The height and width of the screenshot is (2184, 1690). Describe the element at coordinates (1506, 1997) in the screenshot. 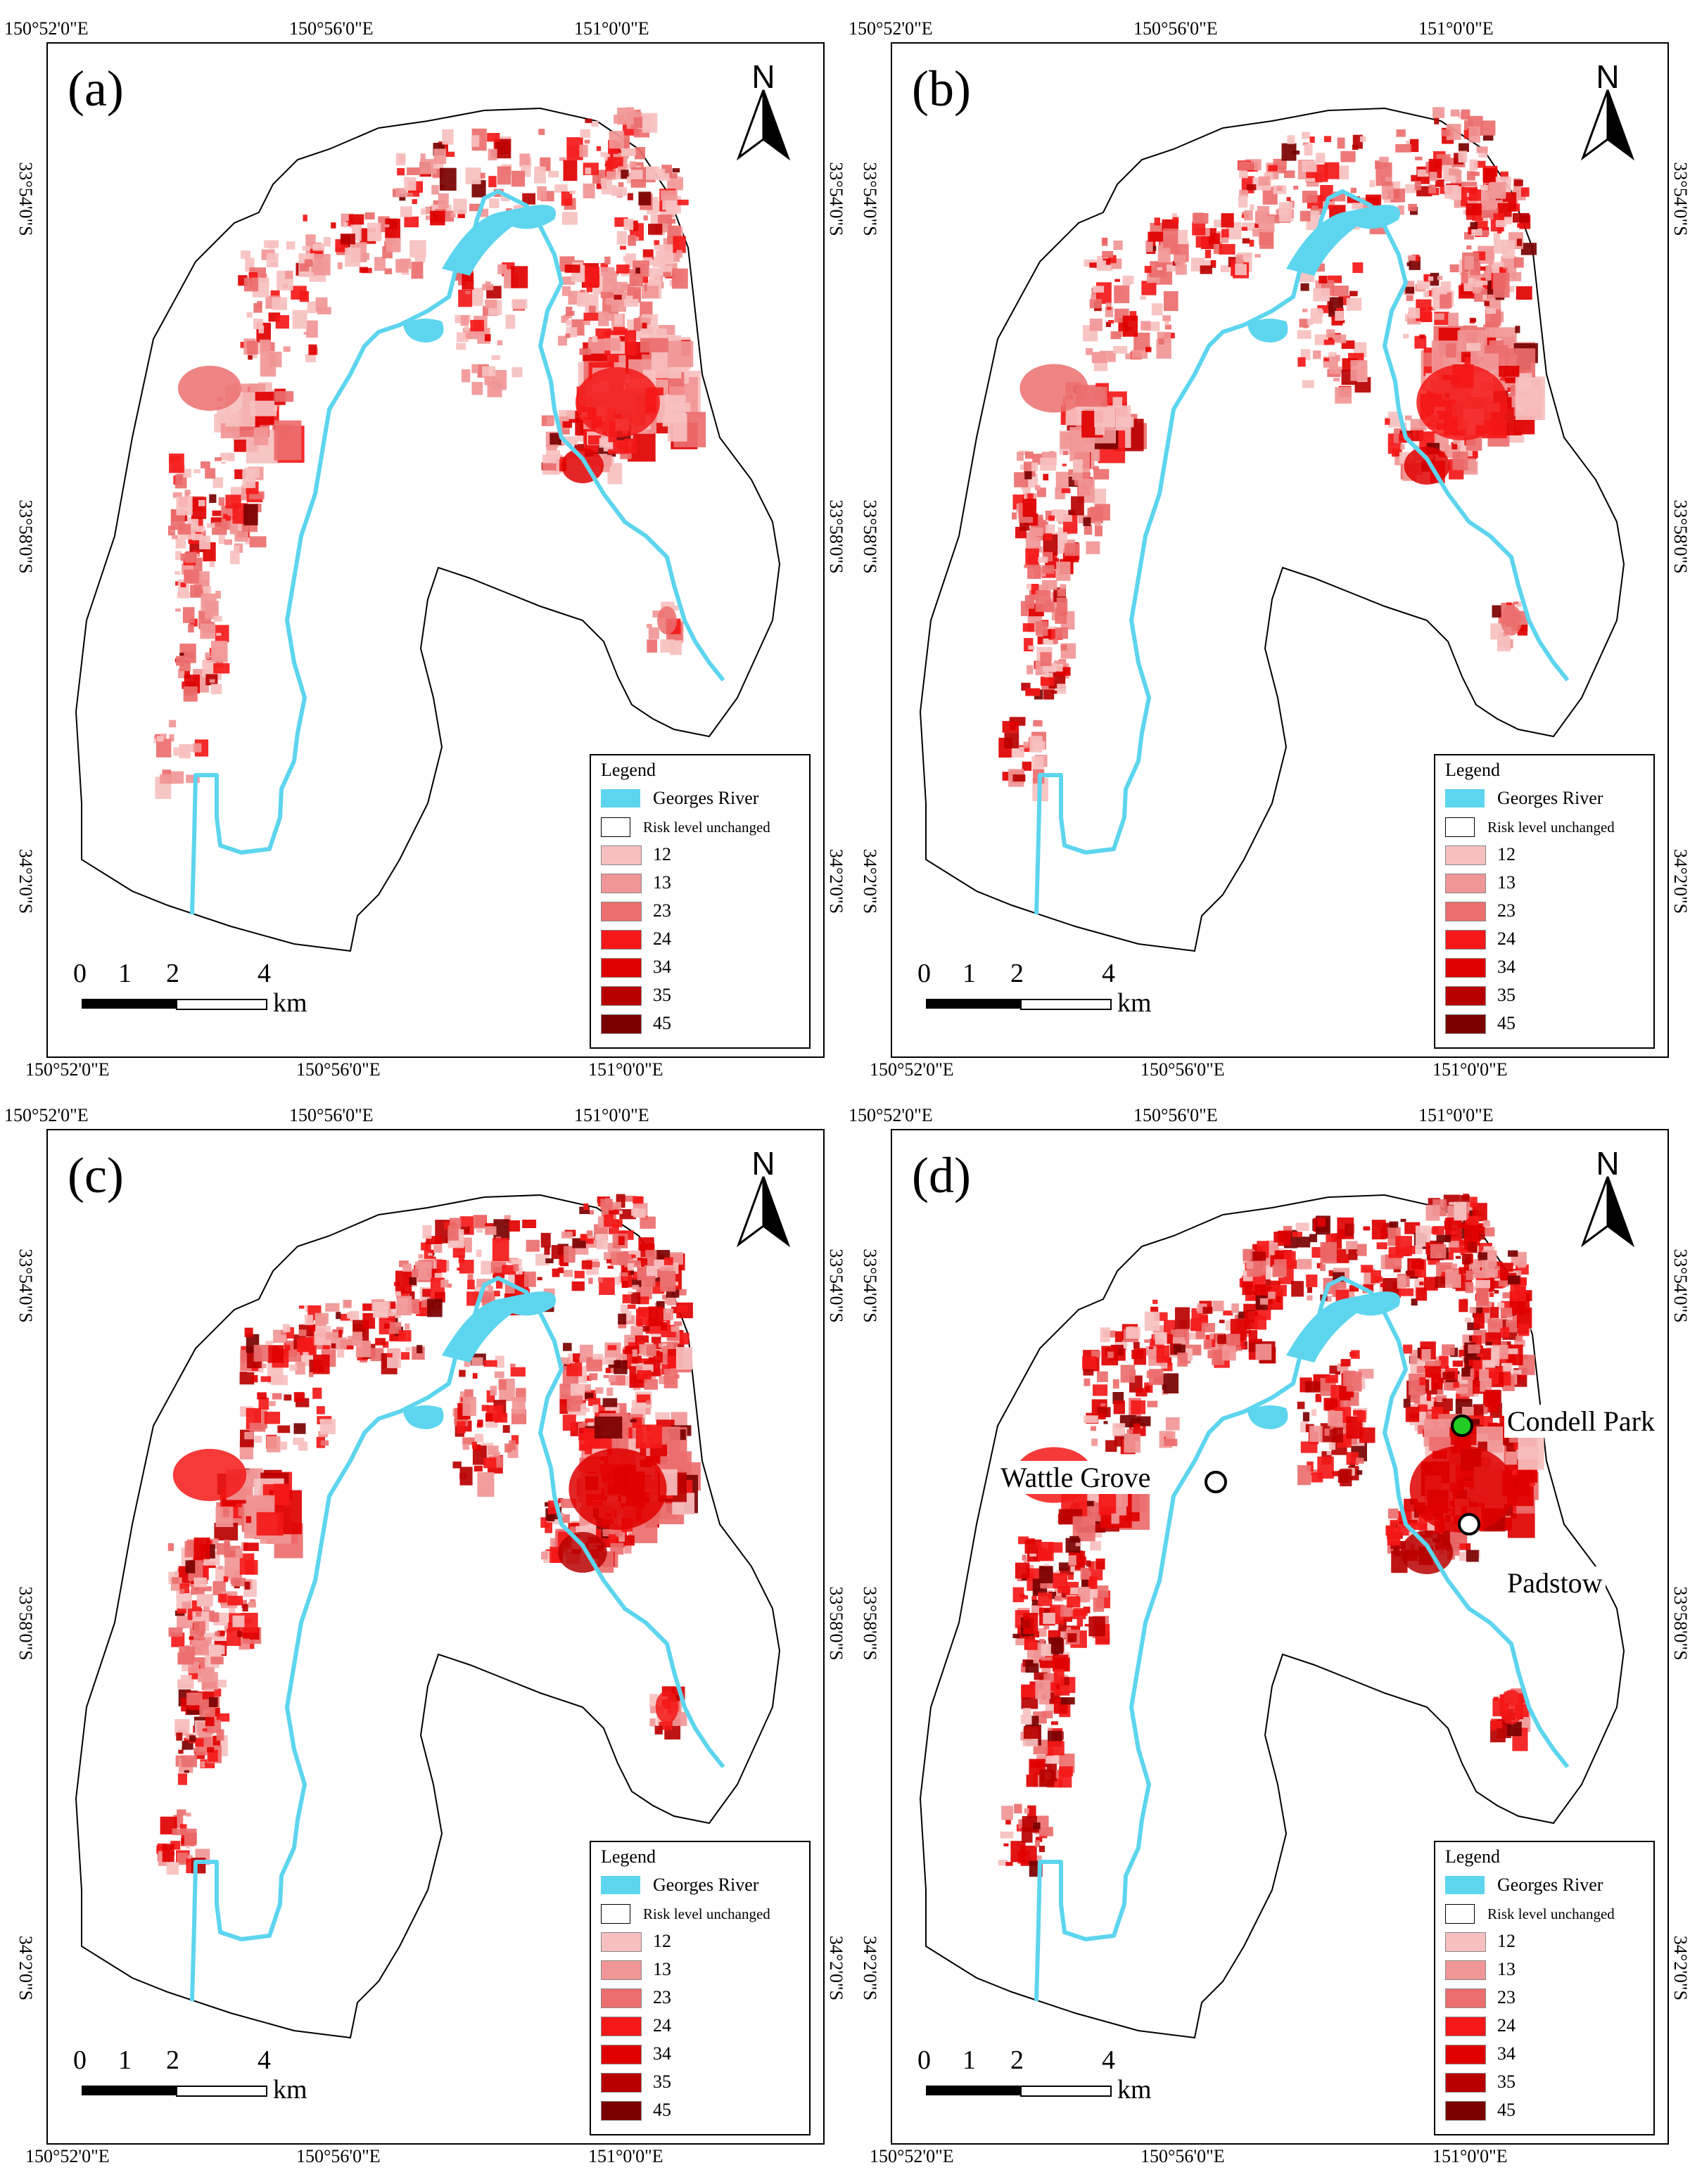

I see `legend-class-label: 23` at that location.